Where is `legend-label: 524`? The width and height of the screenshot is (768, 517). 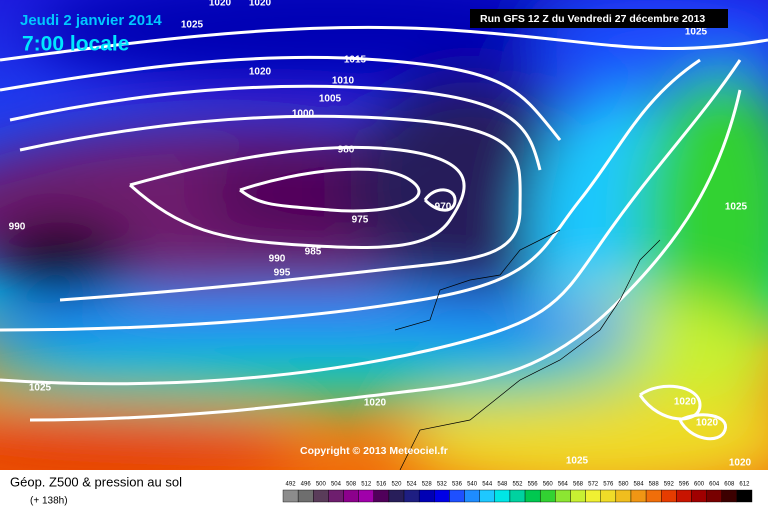
legend-label: 524 is located at coordinates (412, 485).